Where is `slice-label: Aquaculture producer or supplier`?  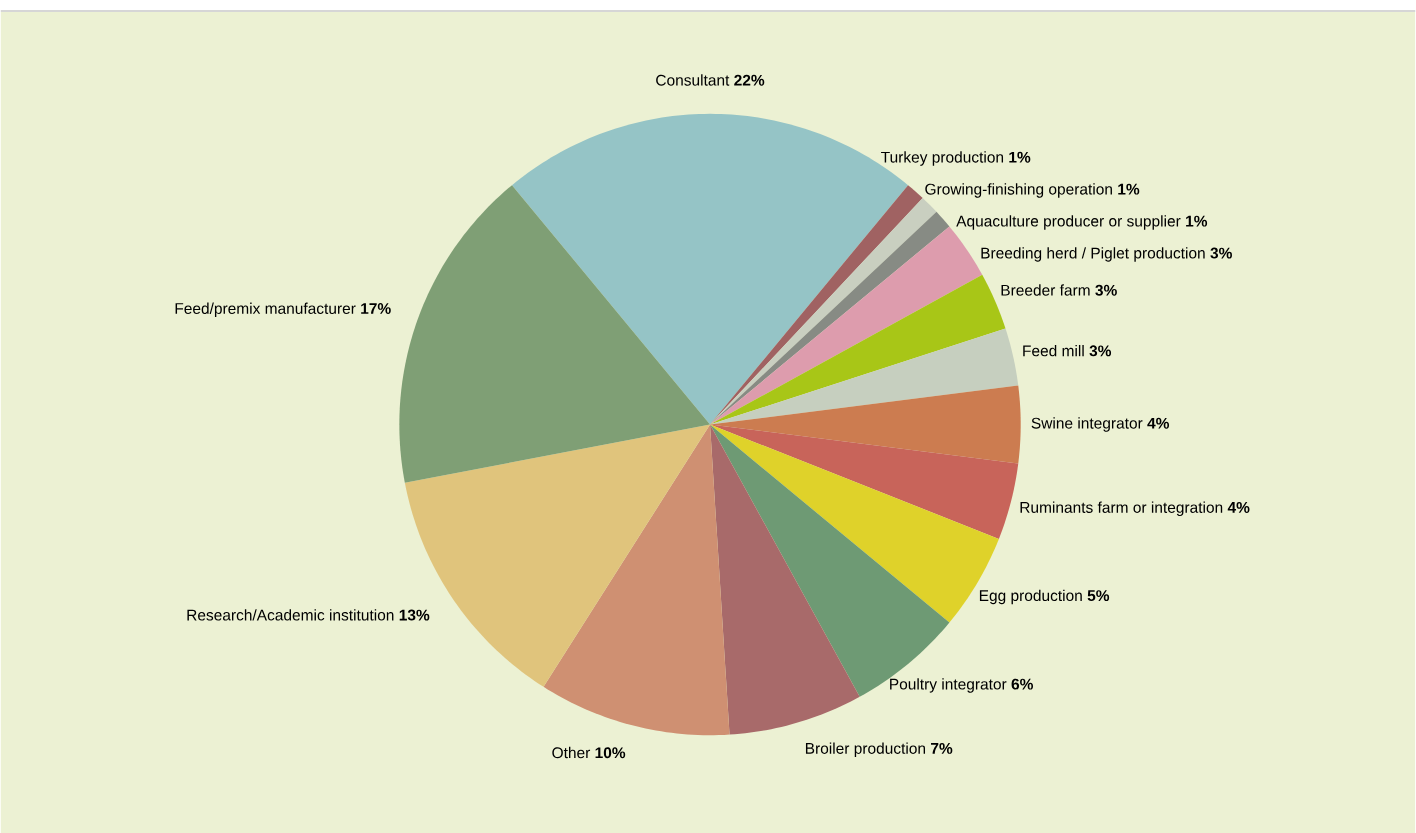
slice-label: Aquaculture producer or supplier is located at coordinates (1068, 222).